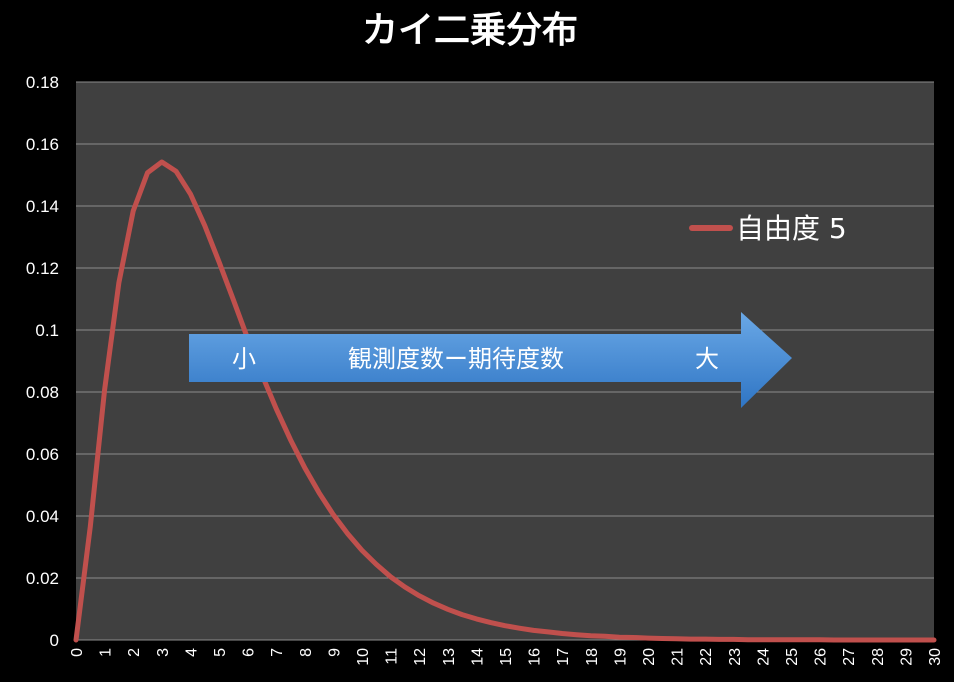  I want to click on y-tick-label: 0, so click(54, 640).